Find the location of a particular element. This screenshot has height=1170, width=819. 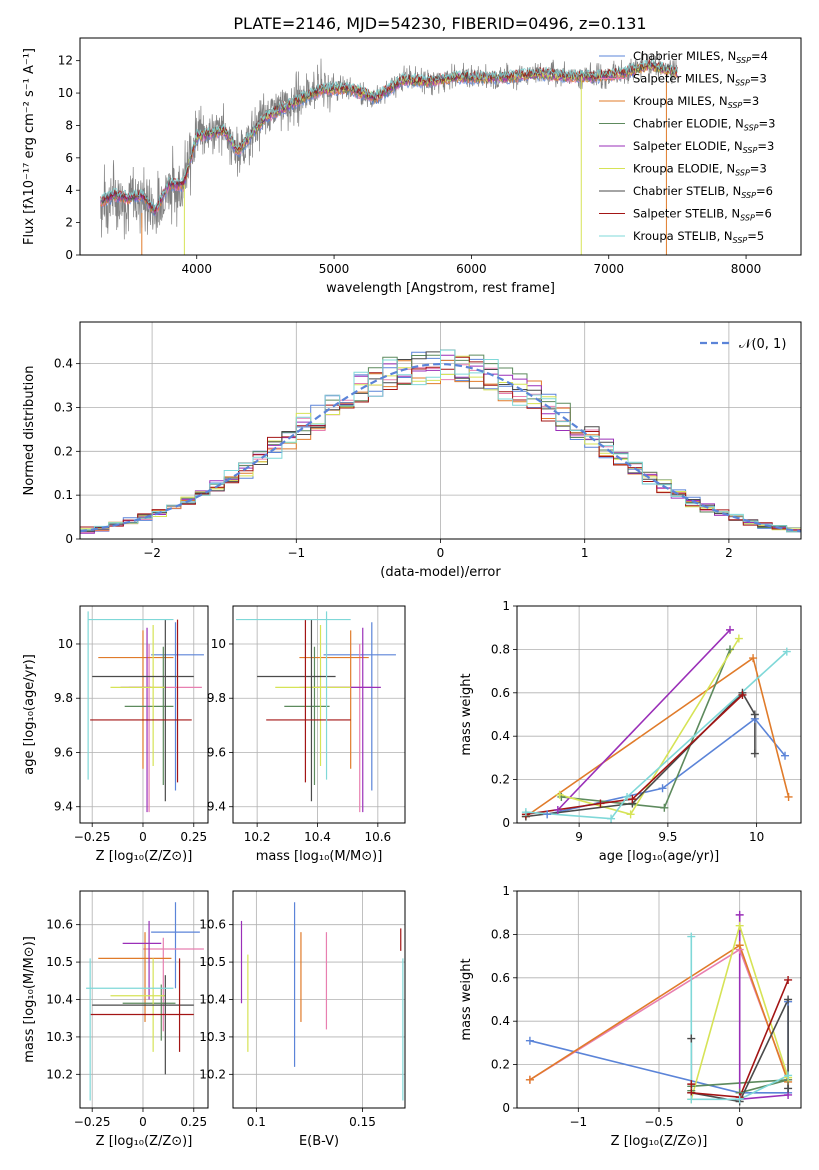

x-axis-label: wavelength [Angstrom, rest frame] is located at coordinates (440, 288).